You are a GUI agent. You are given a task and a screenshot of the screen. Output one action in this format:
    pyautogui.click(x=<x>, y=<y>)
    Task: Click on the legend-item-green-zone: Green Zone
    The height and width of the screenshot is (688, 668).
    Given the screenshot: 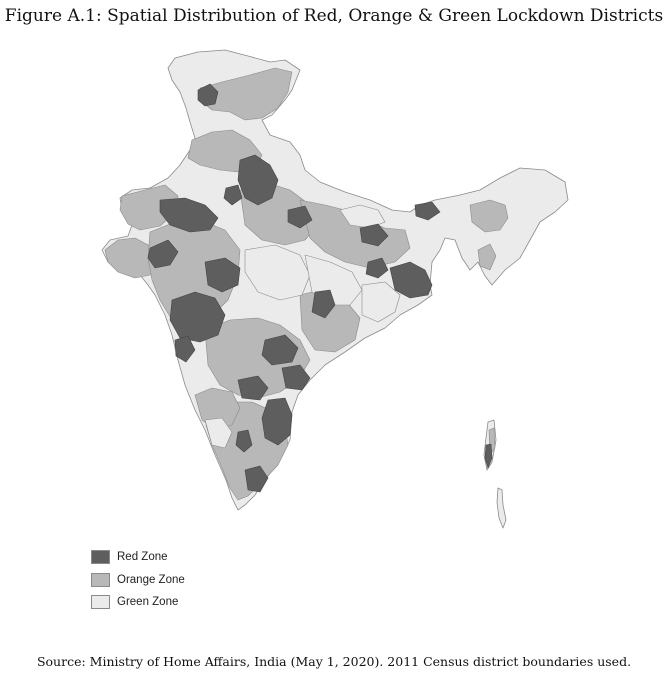 What is the action you would take?
    pyautogui.click(x=138, y=602)
    